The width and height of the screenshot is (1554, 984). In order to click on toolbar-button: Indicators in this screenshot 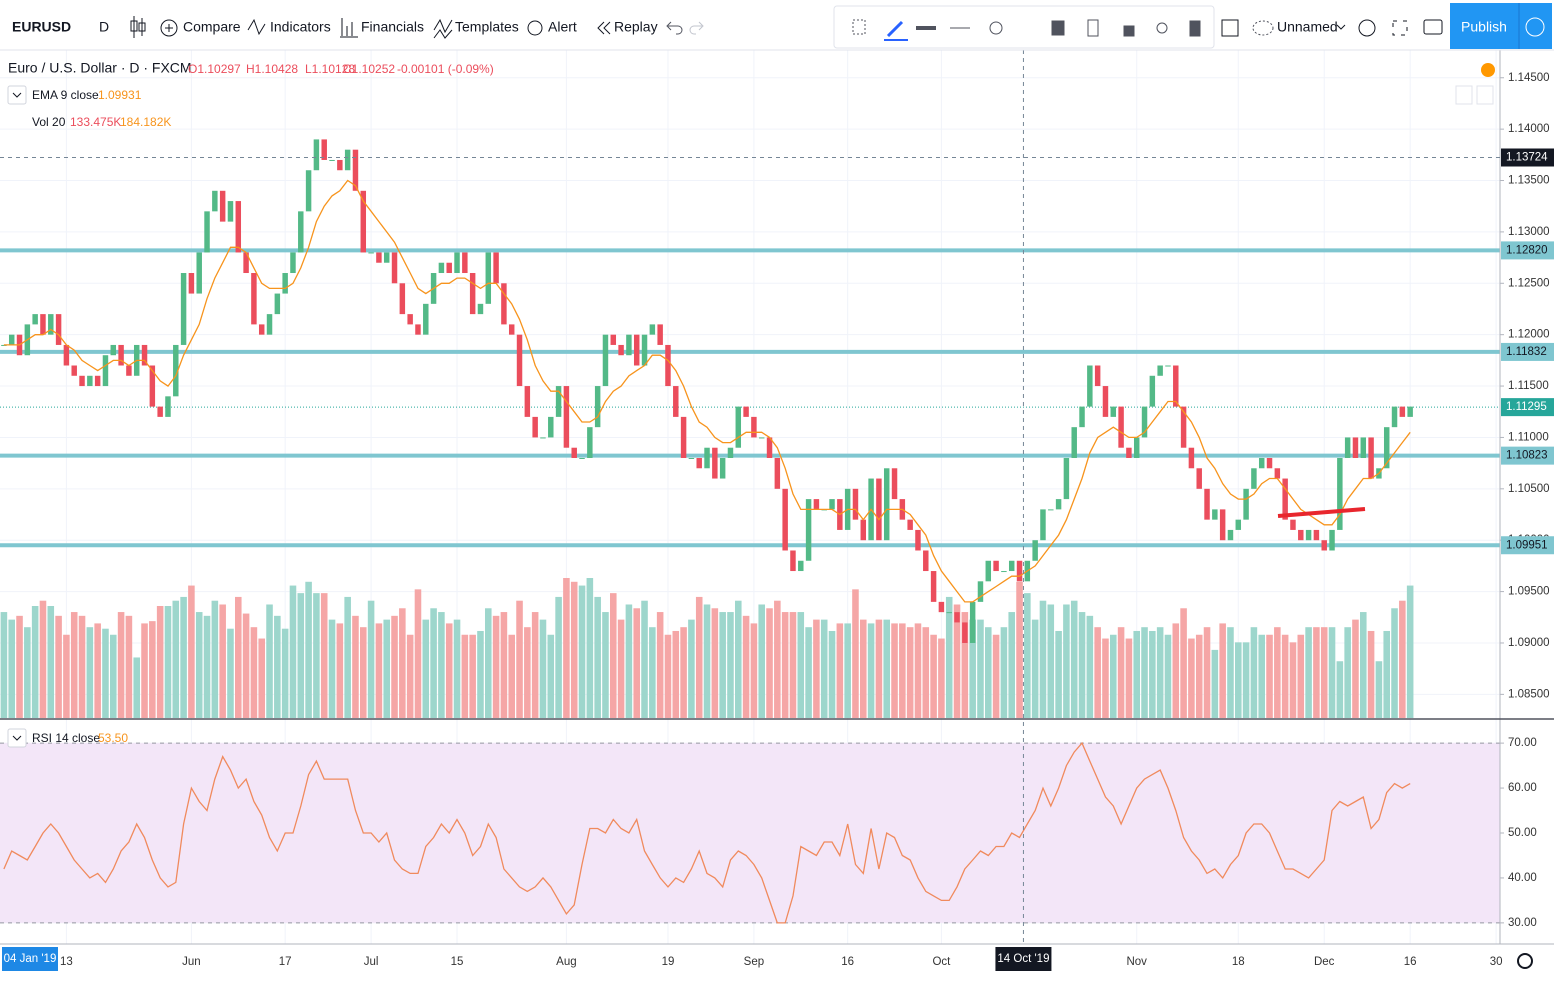, I will do `click(300, 27)`.